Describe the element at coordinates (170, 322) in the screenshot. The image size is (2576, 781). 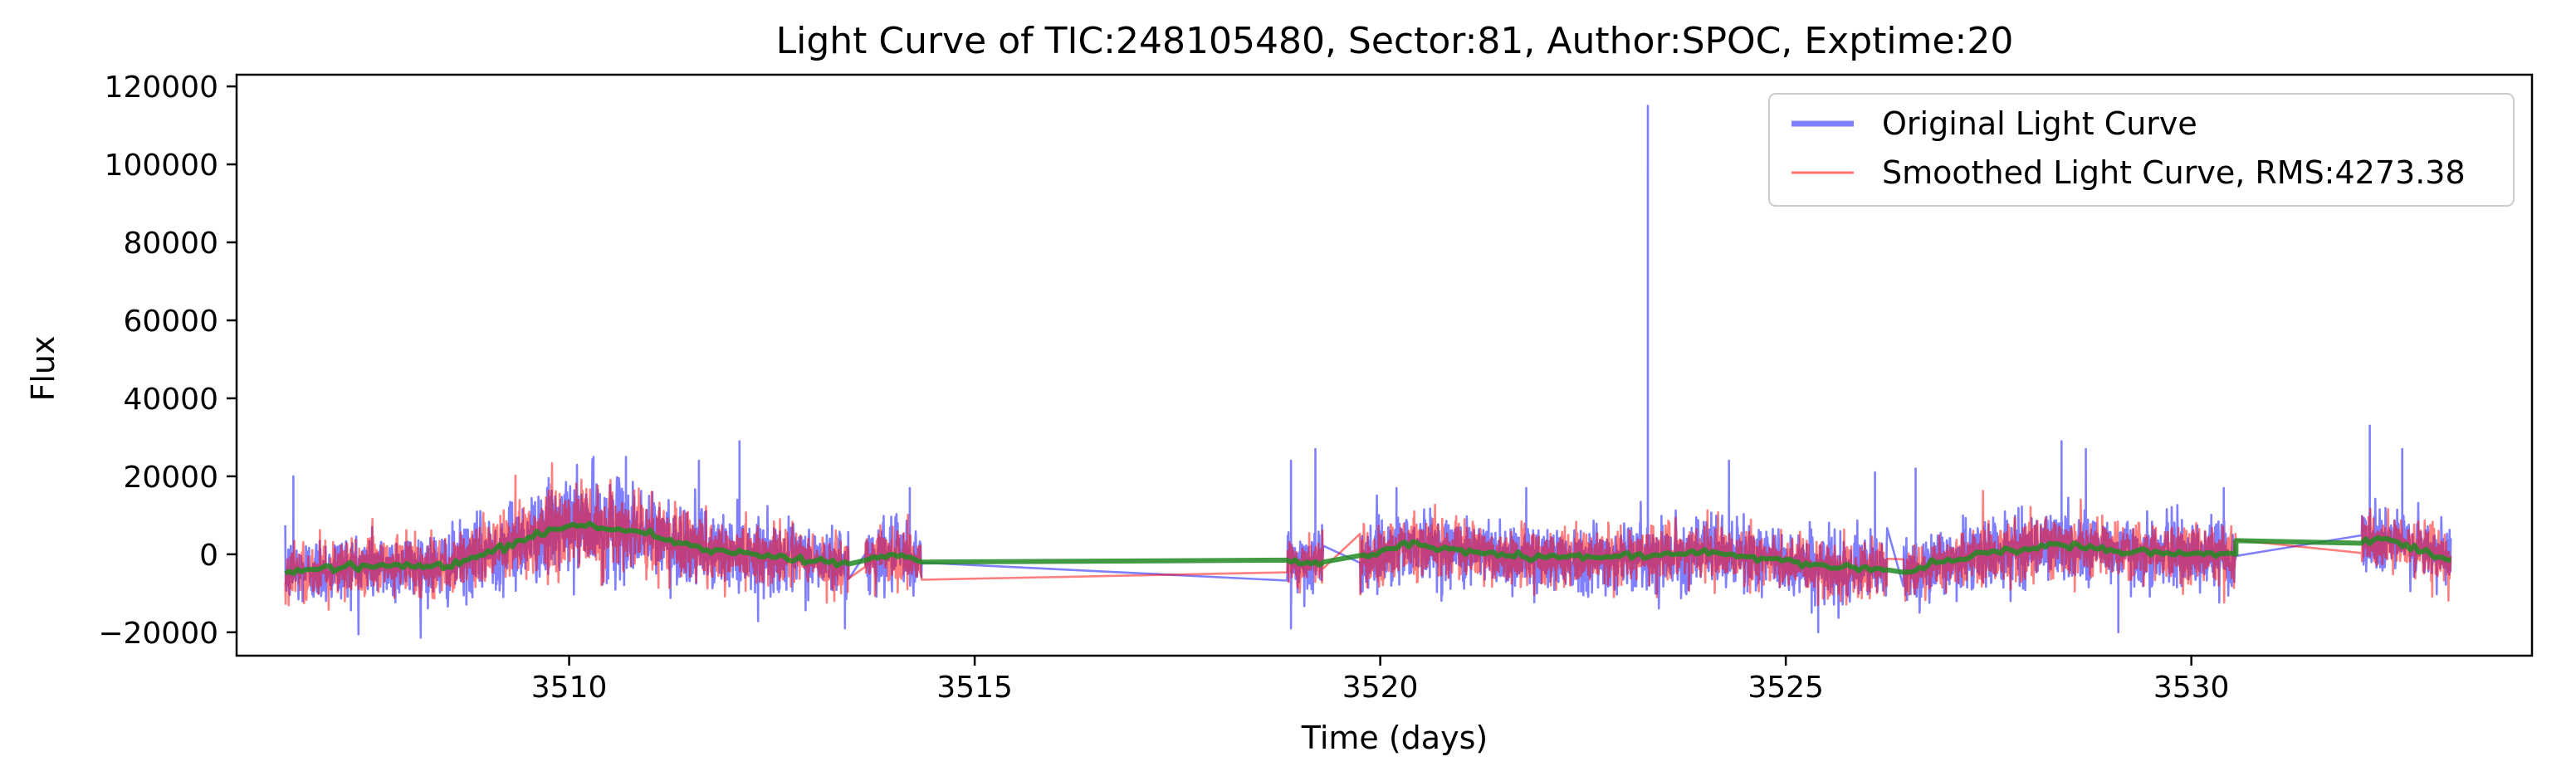
I see `y-tick-label-4: 60000` at that location.